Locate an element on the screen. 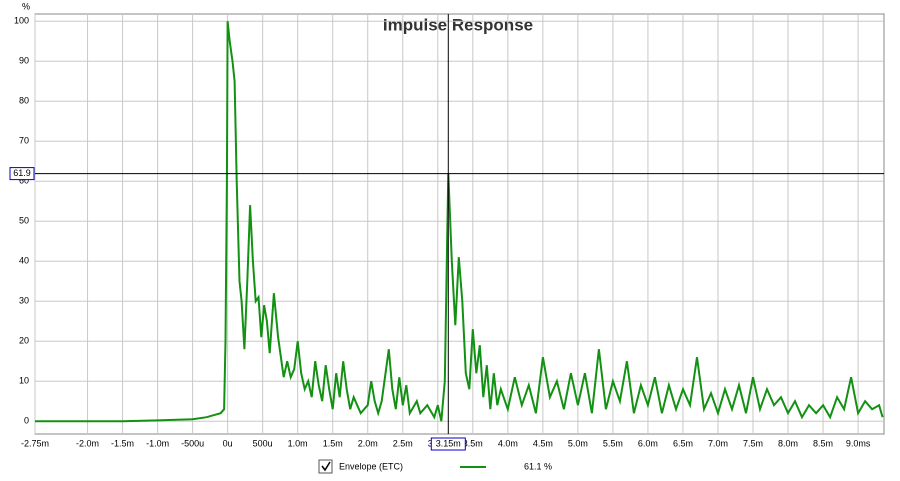  x-tick-label: 6.0m is located at coordinates (648, 443).